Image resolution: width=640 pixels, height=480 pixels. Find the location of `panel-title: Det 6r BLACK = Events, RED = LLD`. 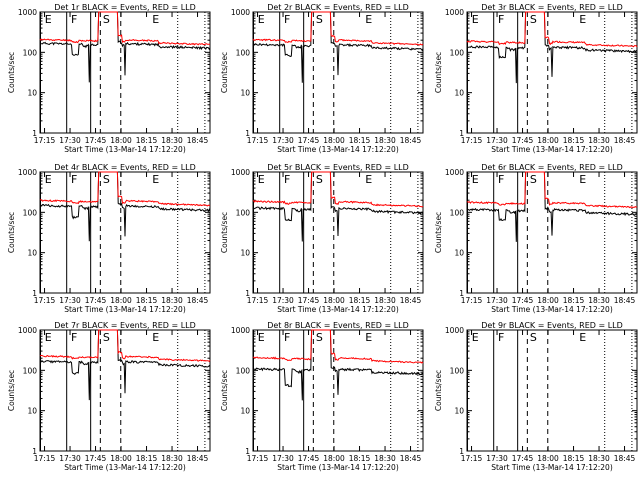

panel-title: Det 6r BLACK = Events, RED = LLD is located at coordinates (552, 167).